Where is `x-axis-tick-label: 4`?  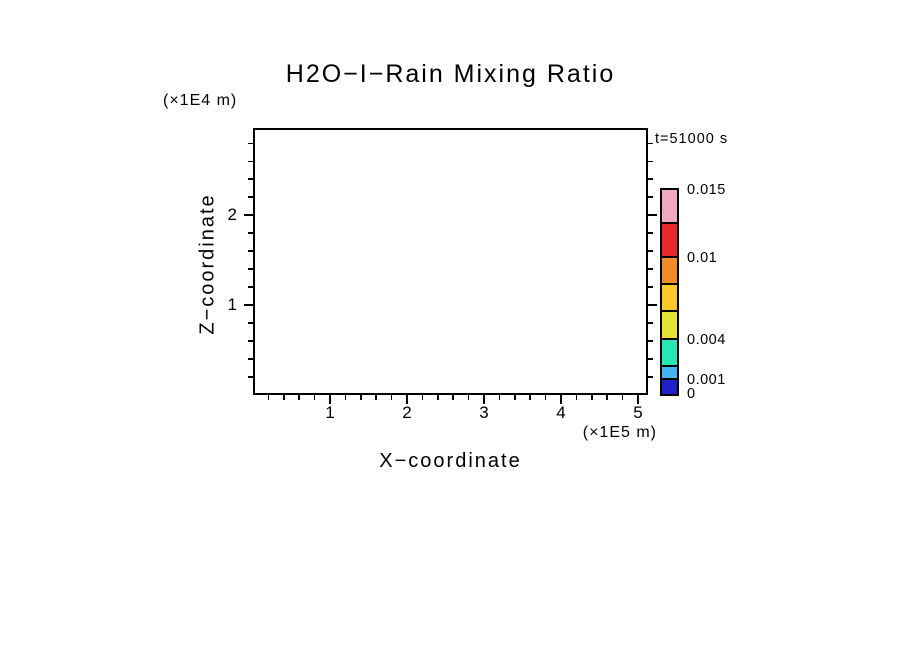 x-axis-tick-label: 4 is located at coordinates (561, 412).